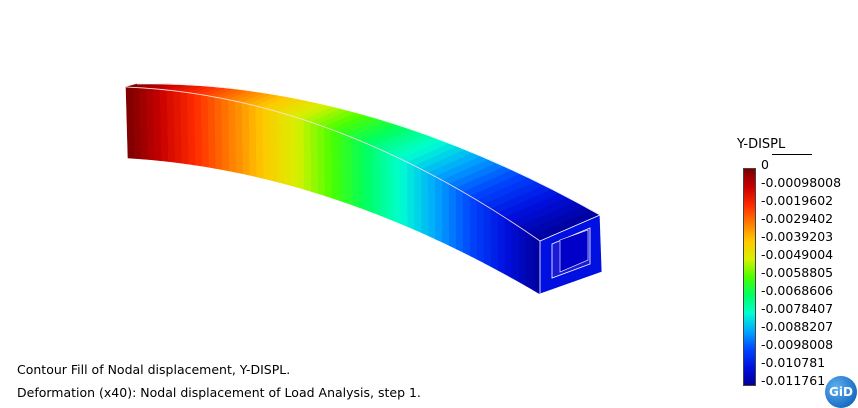 This screenshot has height=408, width=858. I want to click on legend-value: -0.0039203, so click(797, 236).